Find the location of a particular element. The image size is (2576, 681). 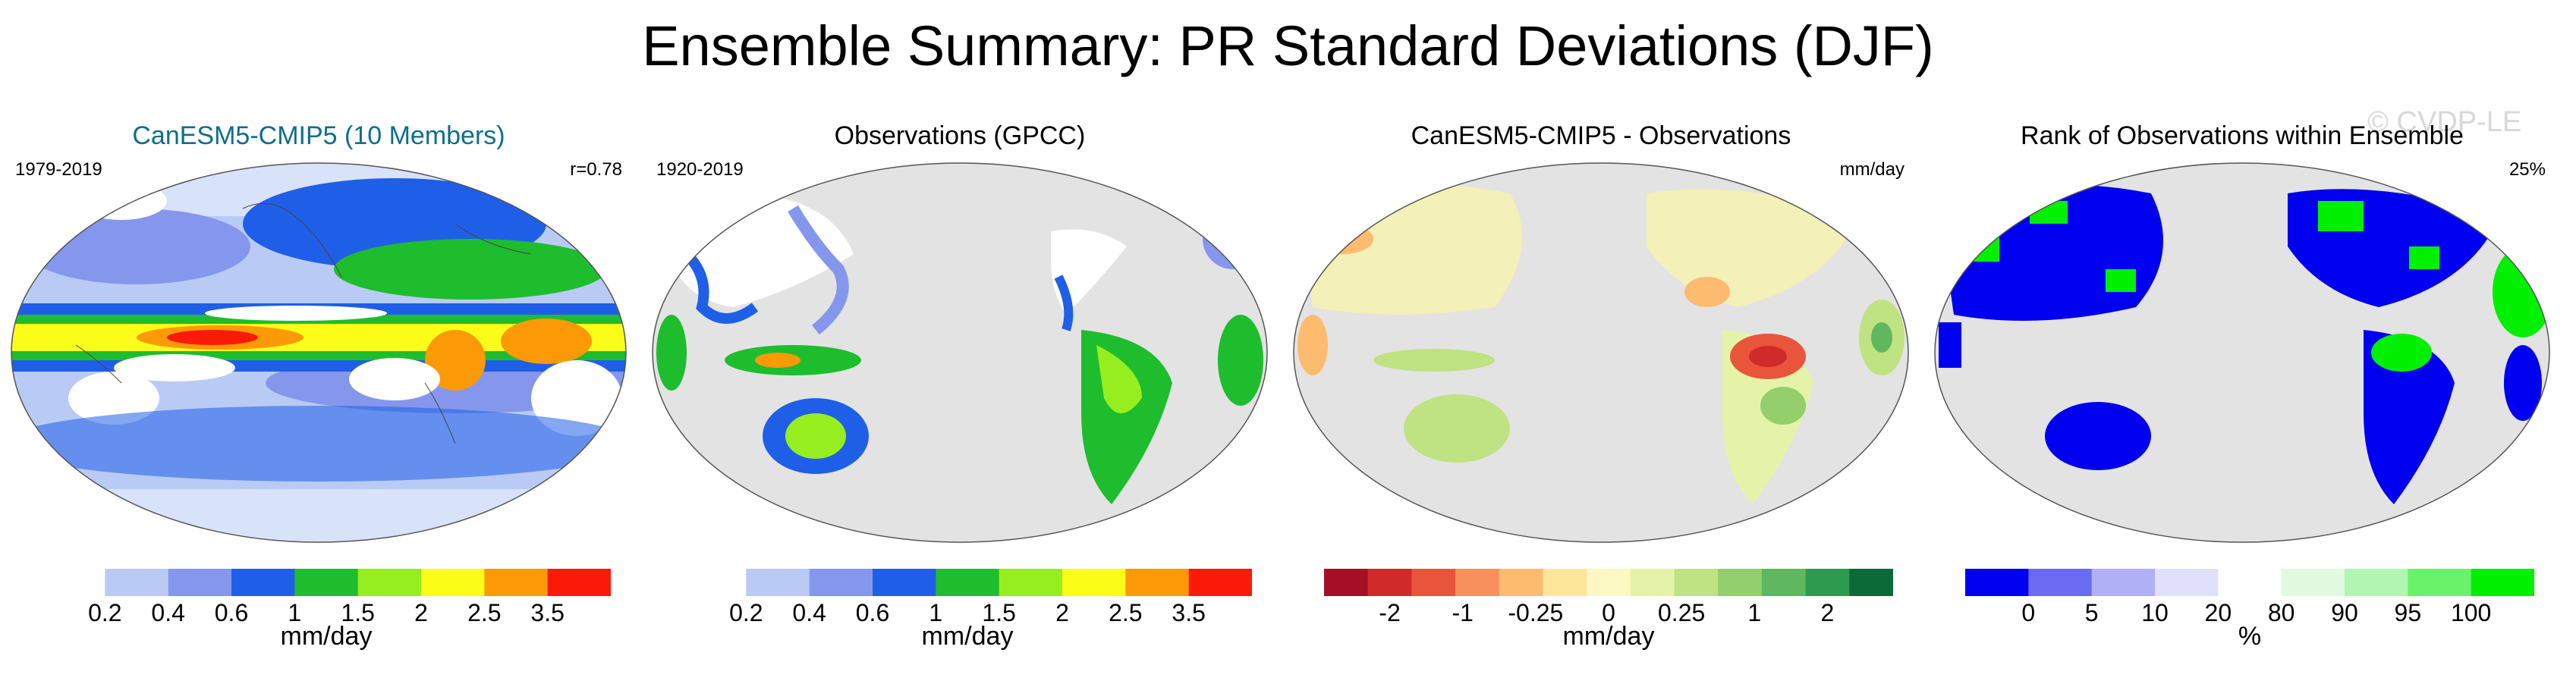

colorbar-tick-label: 5 is located at coordinates (2091, 612).